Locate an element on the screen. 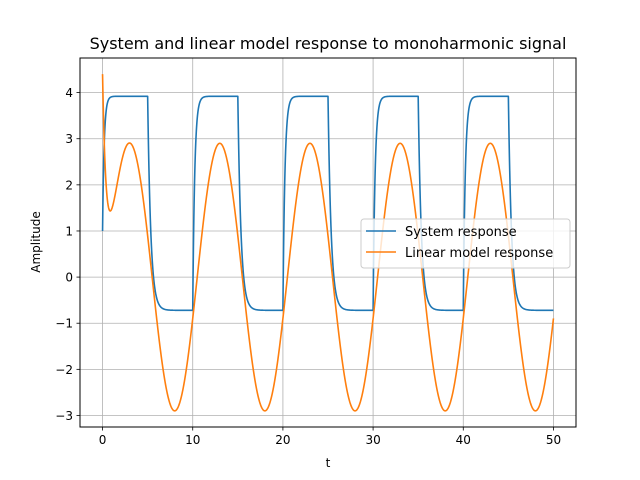 The height and width of the screenshot is (480, 640). y-axis-label: Amplitude is located at coordinates (36, 242).